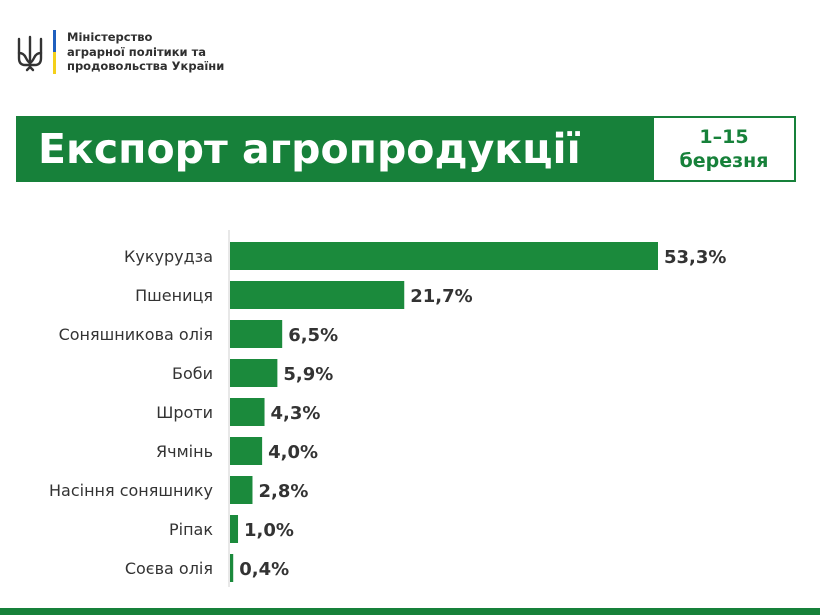 The height and width of the screenshot is (615, 820). What do you see at coordinates (131, 490) in the screenshot?
I see `category-label: Насіння соняшнику` at bounding box center [131, 490].